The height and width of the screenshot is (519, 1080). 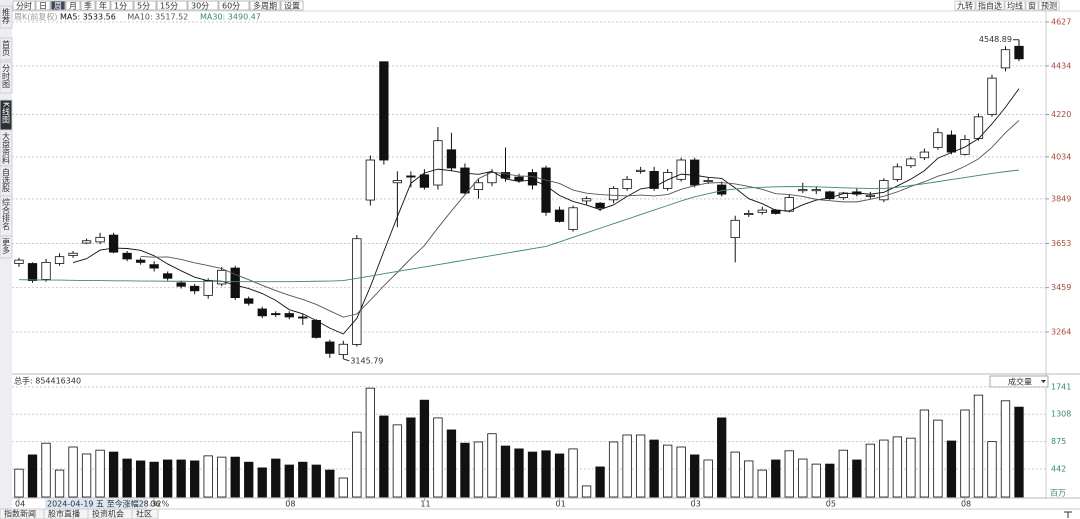 I want to click on period-label: 5分, so click(x=143, y=6).